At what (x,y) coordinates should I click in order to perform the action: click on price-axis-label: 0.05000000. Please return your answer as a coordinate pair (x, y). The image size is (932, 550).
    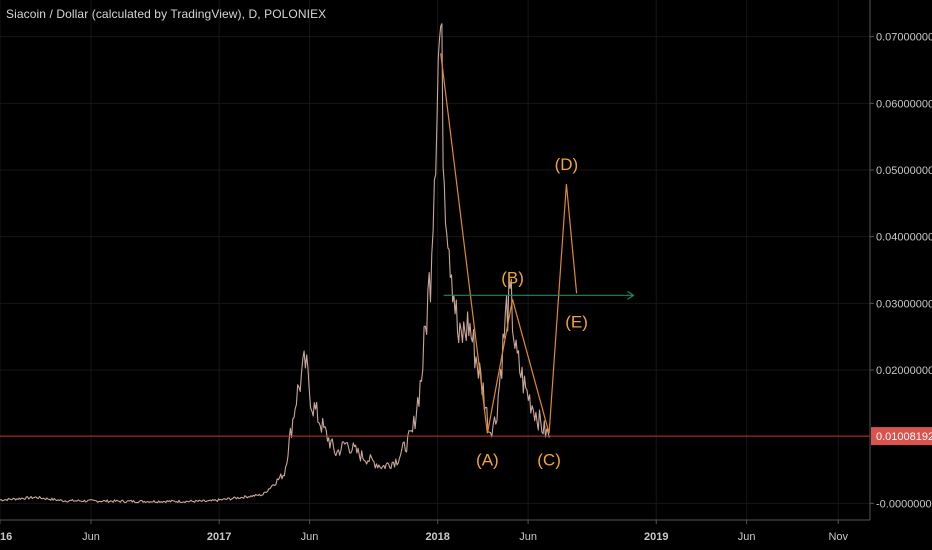
    Looking at the image, I should click on (904, 171).